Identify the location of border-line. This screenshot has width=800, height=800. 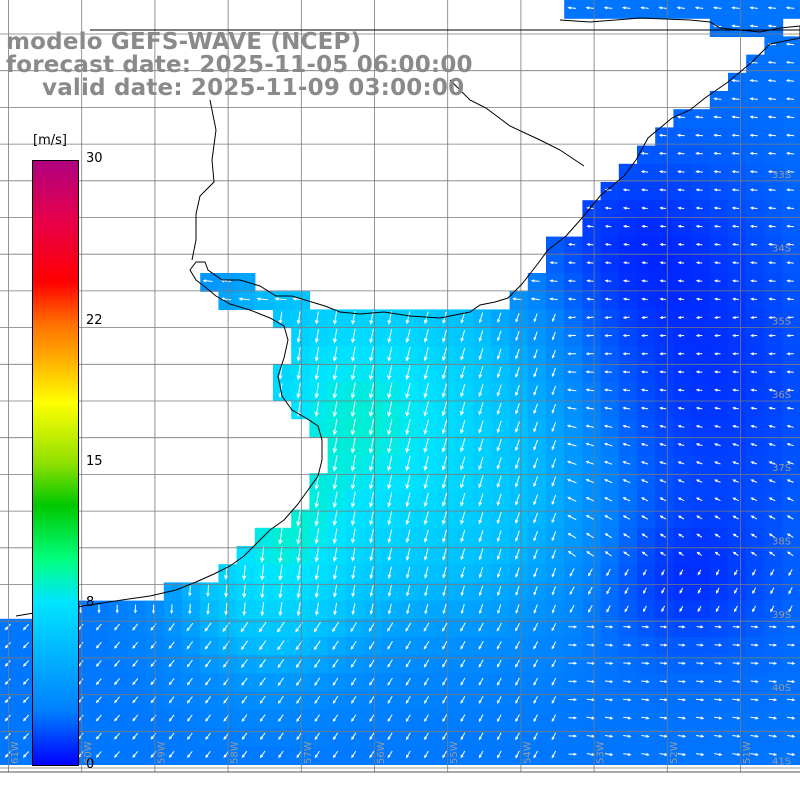
(204, 180).